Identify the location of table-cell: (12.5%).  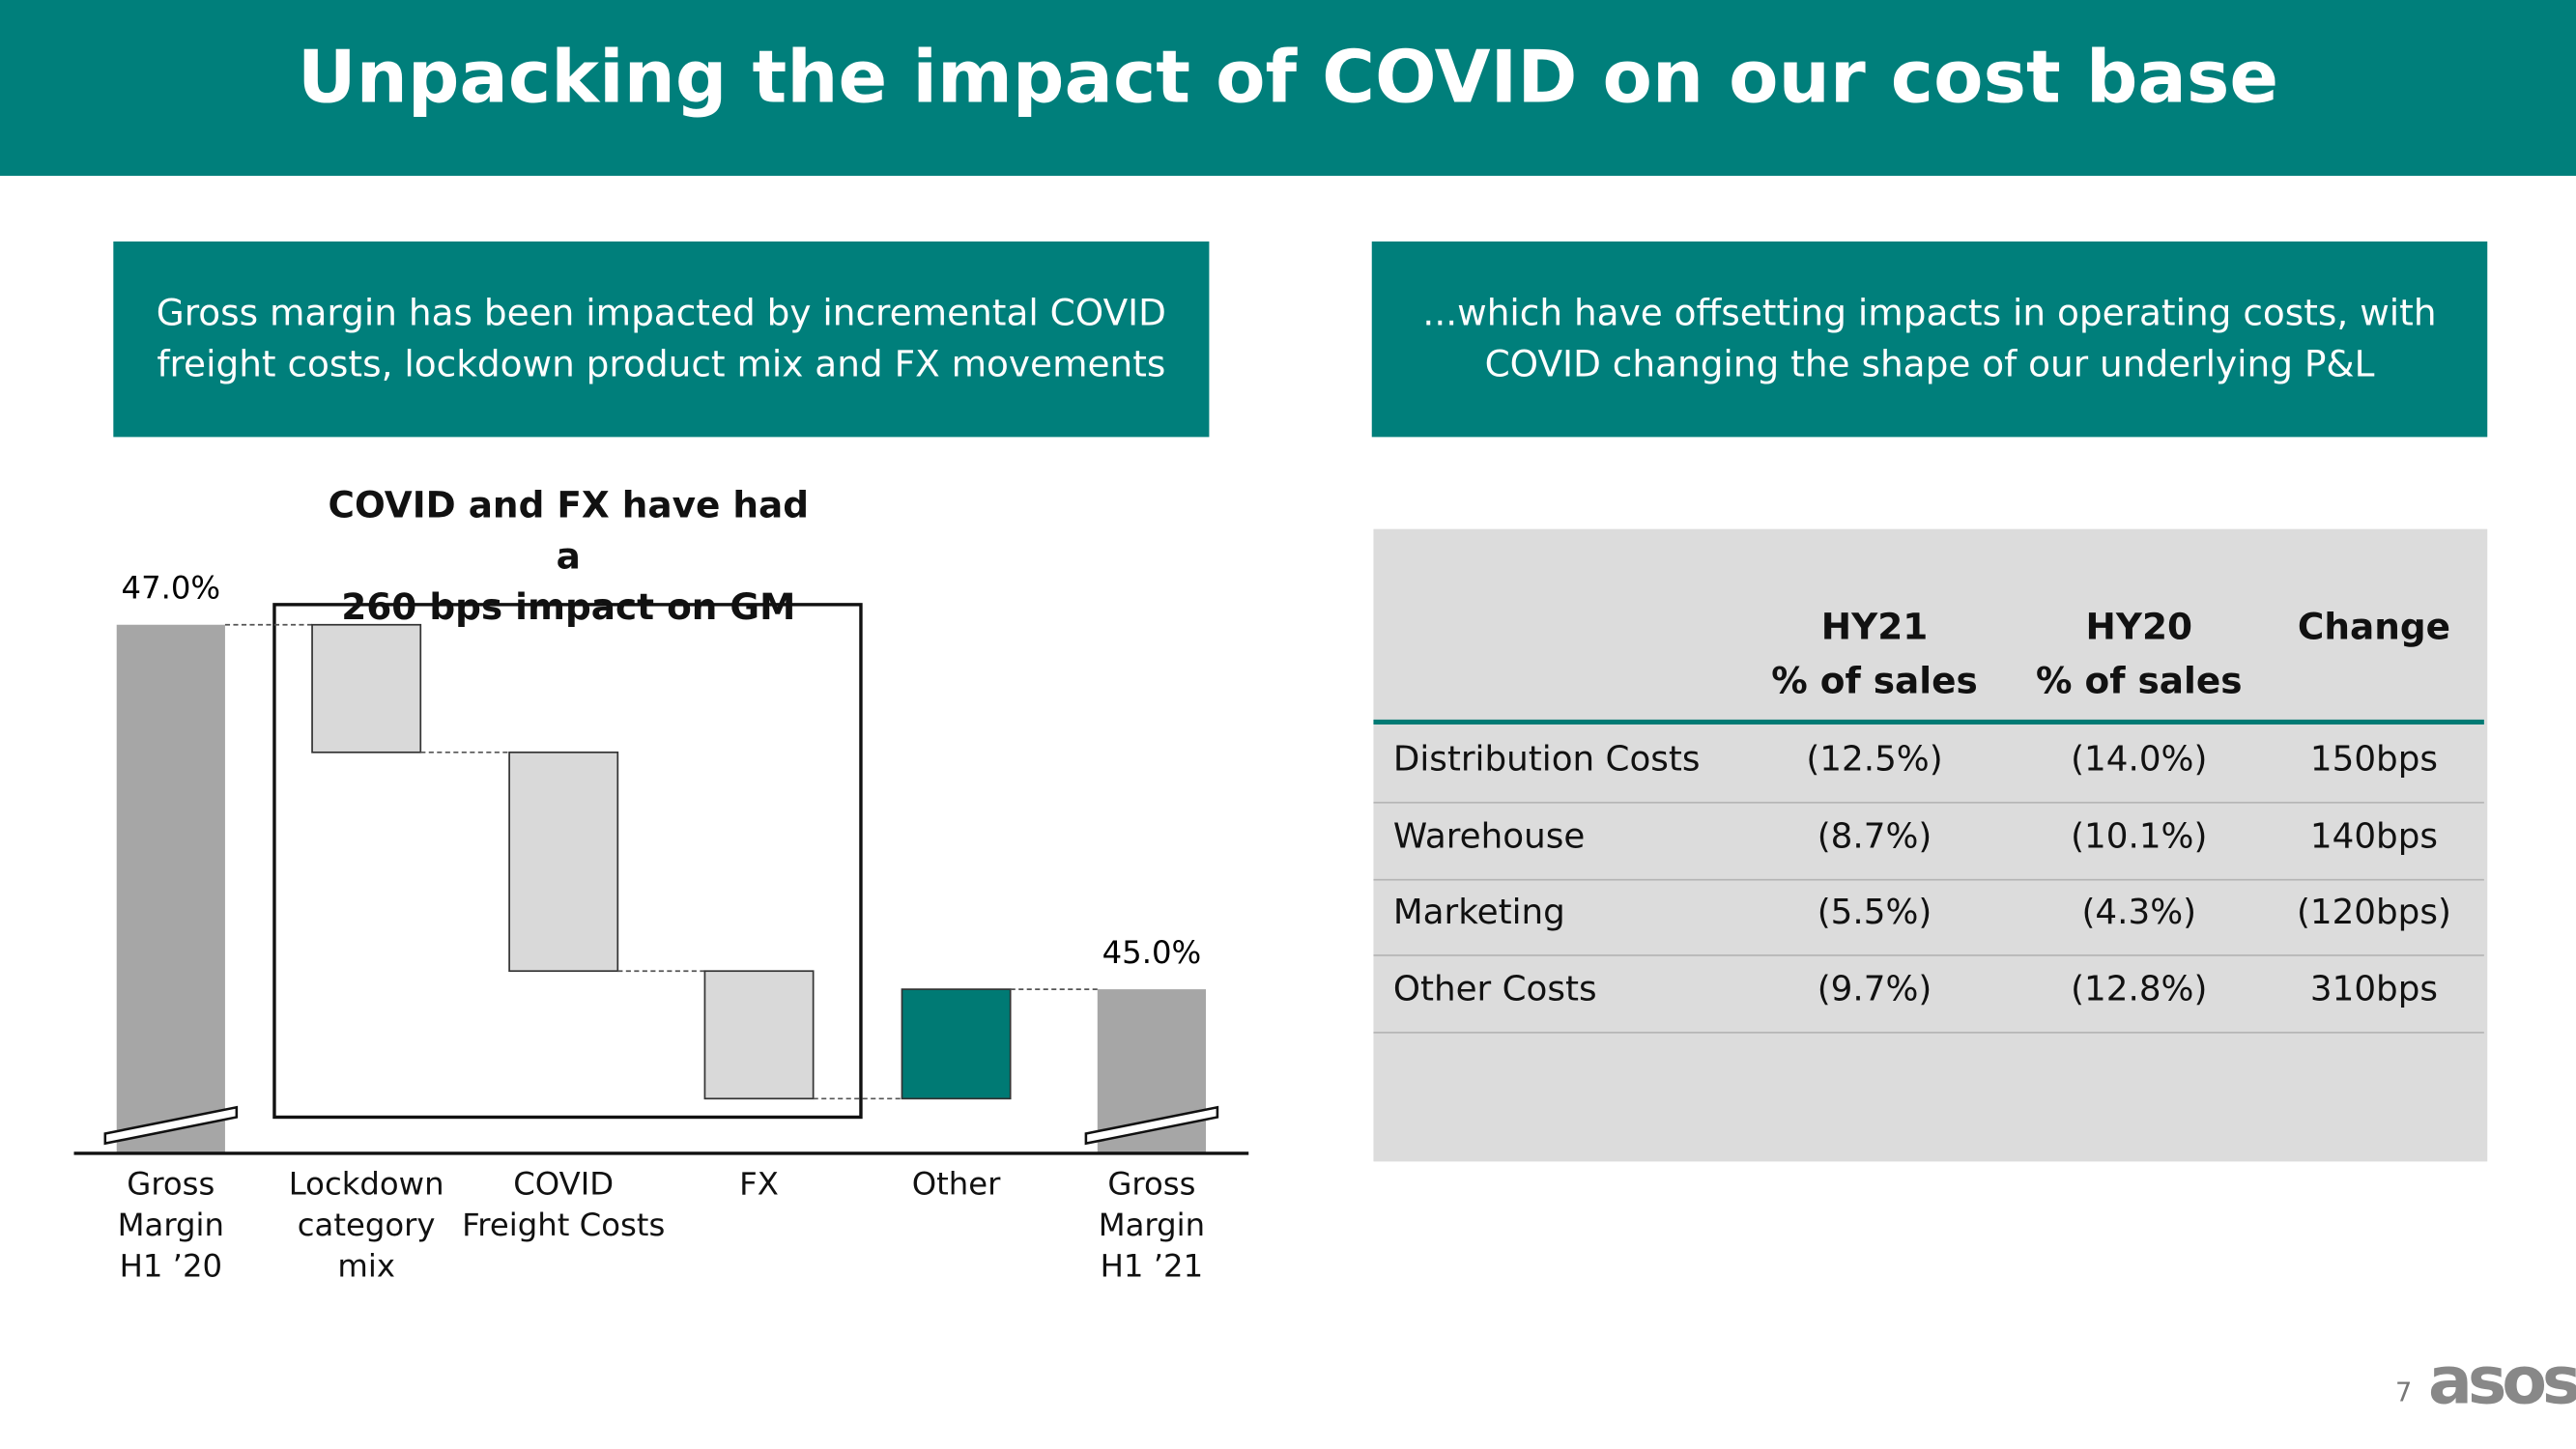
(1875, 759).